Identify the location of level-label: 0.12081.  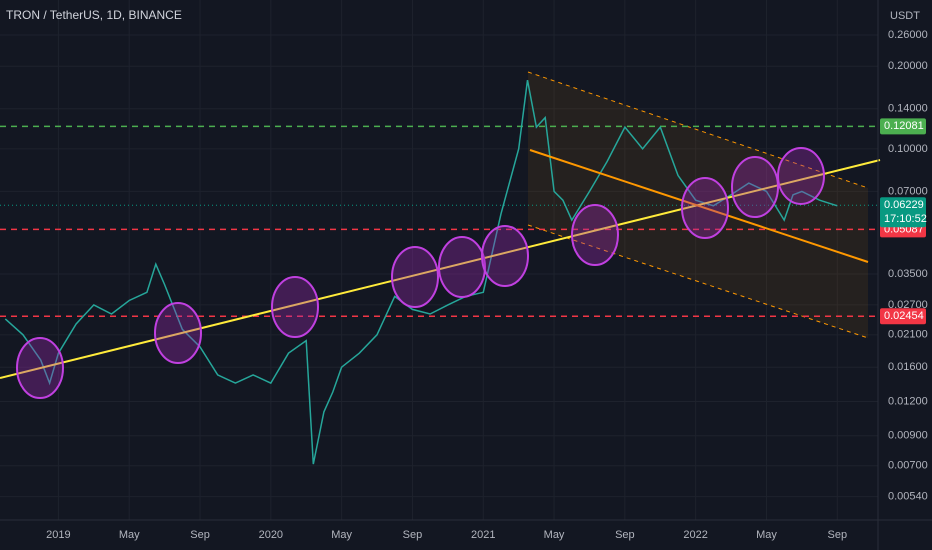
(904, 126).